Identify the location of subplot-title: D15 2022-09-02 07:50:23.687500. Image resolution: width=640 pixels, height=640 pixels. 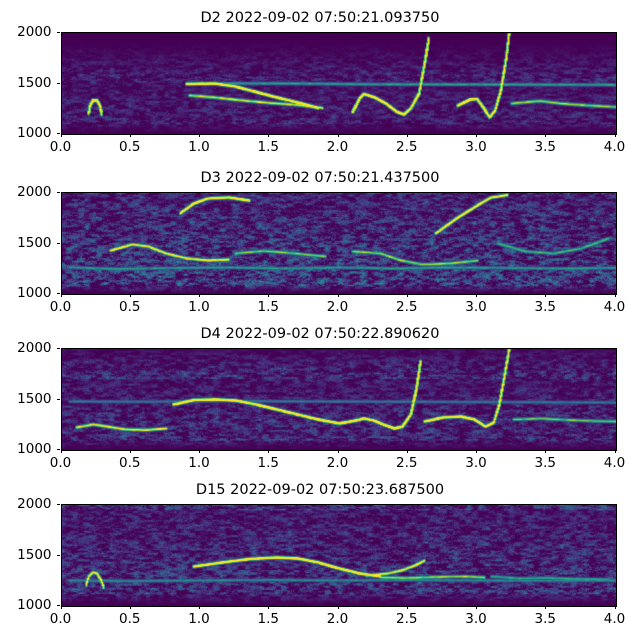
(320, 490).